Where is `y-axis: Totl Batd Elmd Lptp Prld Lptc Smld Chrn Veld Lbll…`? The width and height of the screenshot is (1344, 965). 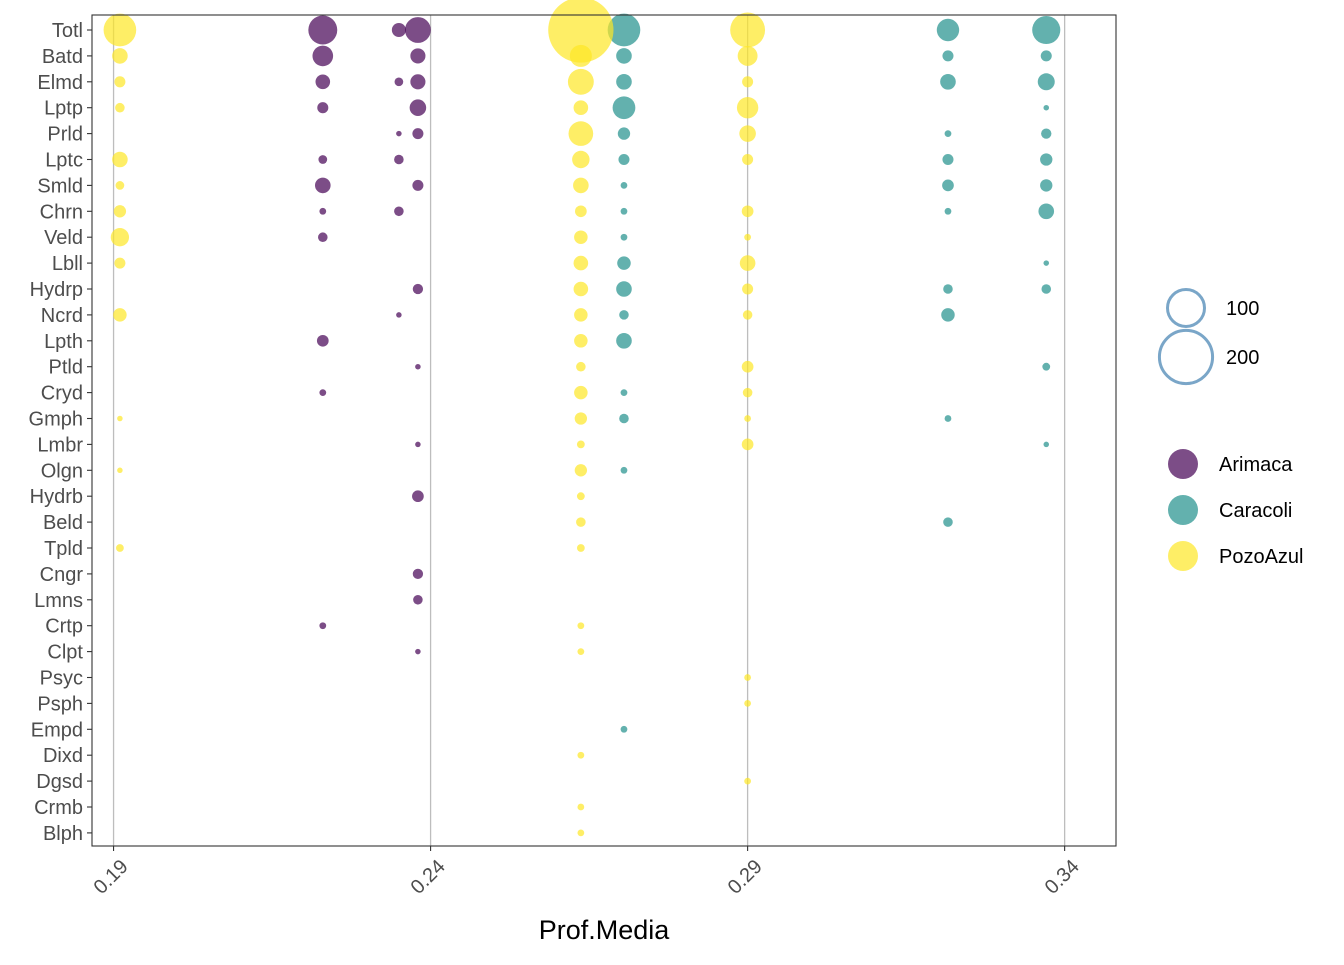
y-axis: Totl Batd Elmd Lptp Prld Lptc Smld Chrn Veld Lbll… is located at coordinates (60, 432).